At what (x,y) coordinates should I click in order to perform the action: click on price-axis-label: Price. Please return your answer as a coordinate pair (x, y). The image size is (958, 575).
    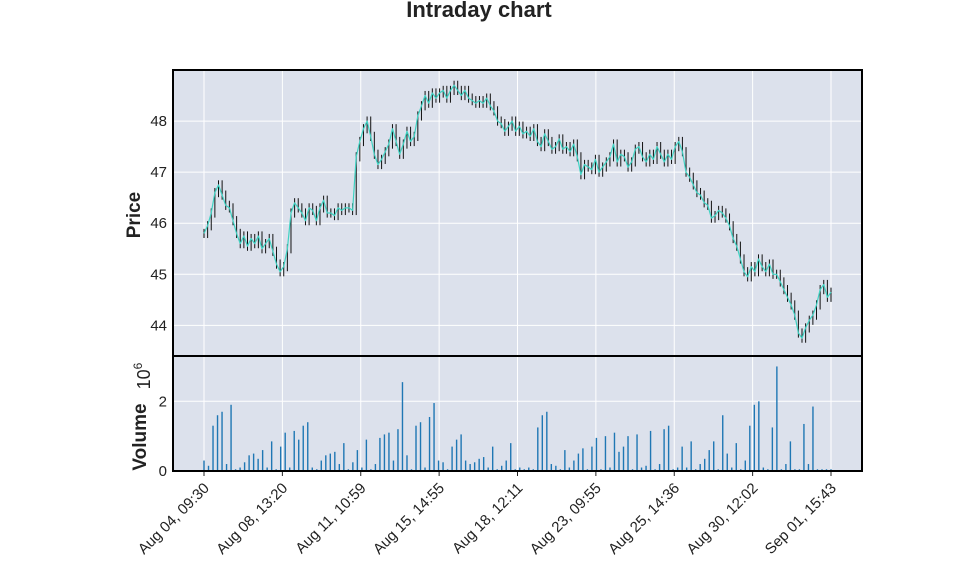
    Looking at the image, I should click on (134, 215).